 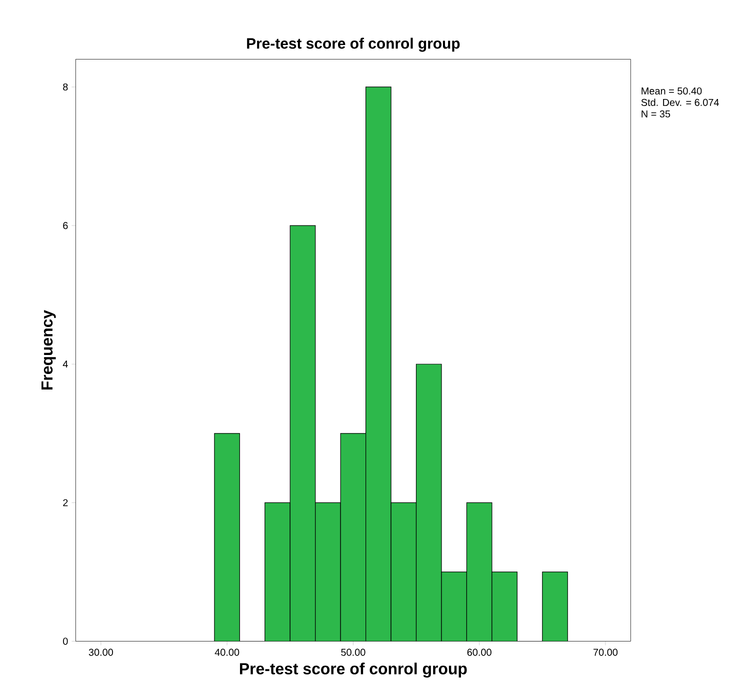 I want to click on y-tick-label: 0, so click(x=65, y=641).